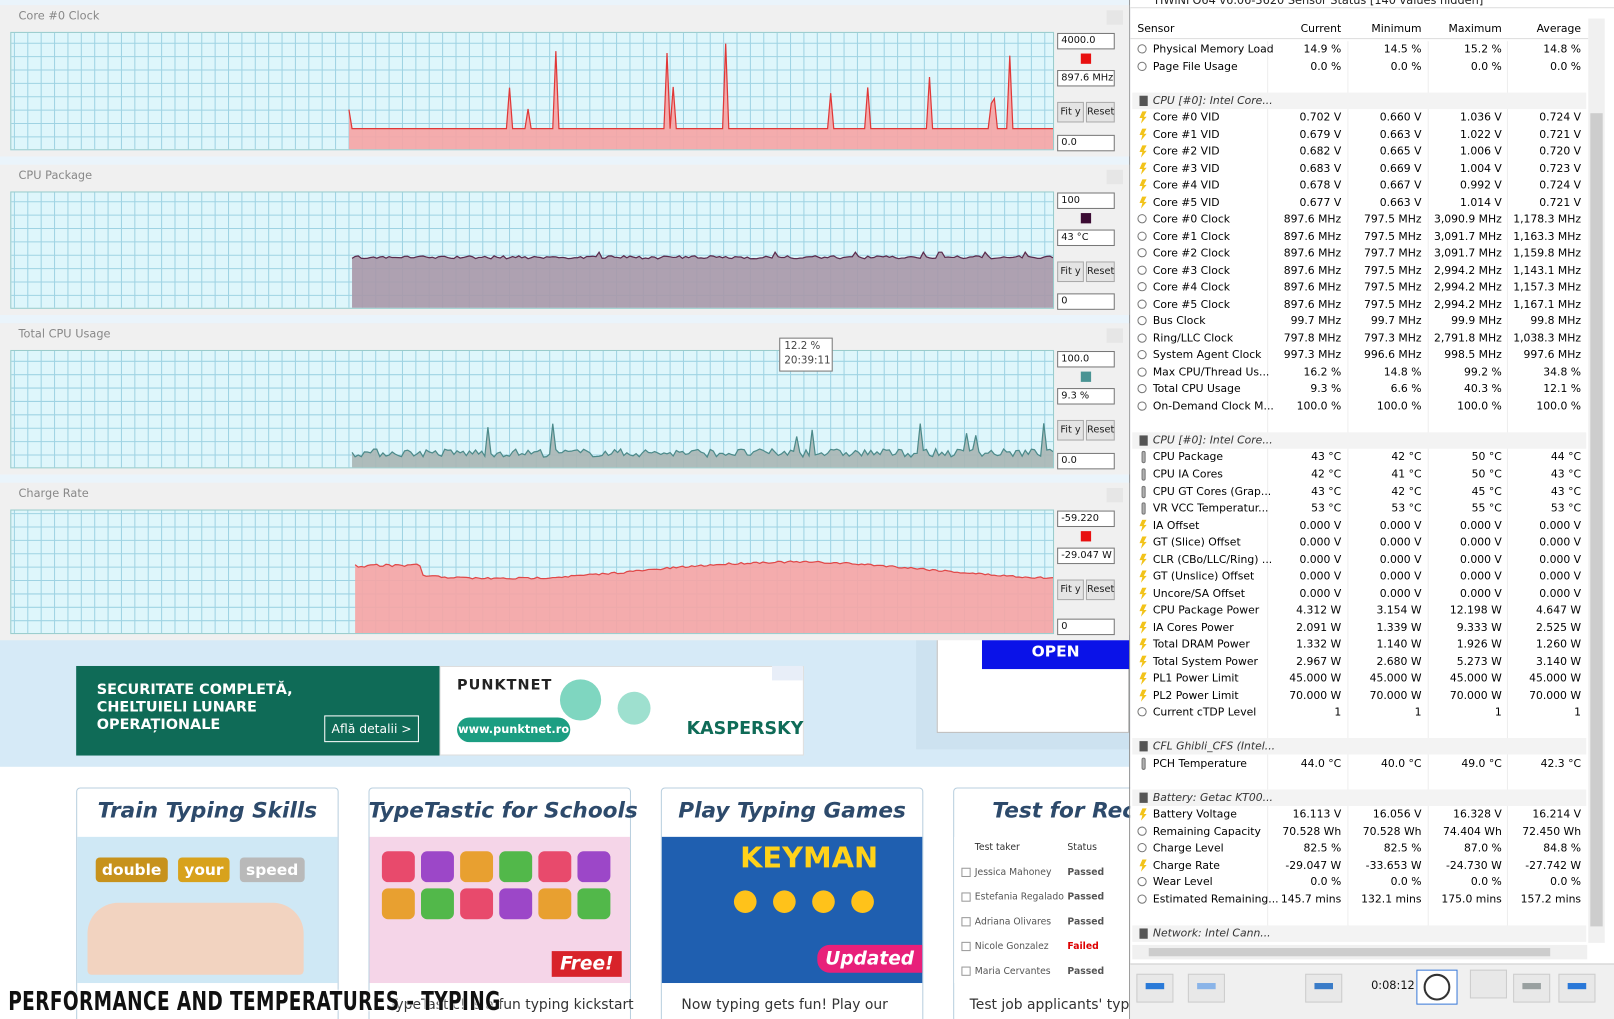 The height and width of the screenshot is (1019, 1614). I want to click on sensor-value: 16.113 V, so click(1317, 814).